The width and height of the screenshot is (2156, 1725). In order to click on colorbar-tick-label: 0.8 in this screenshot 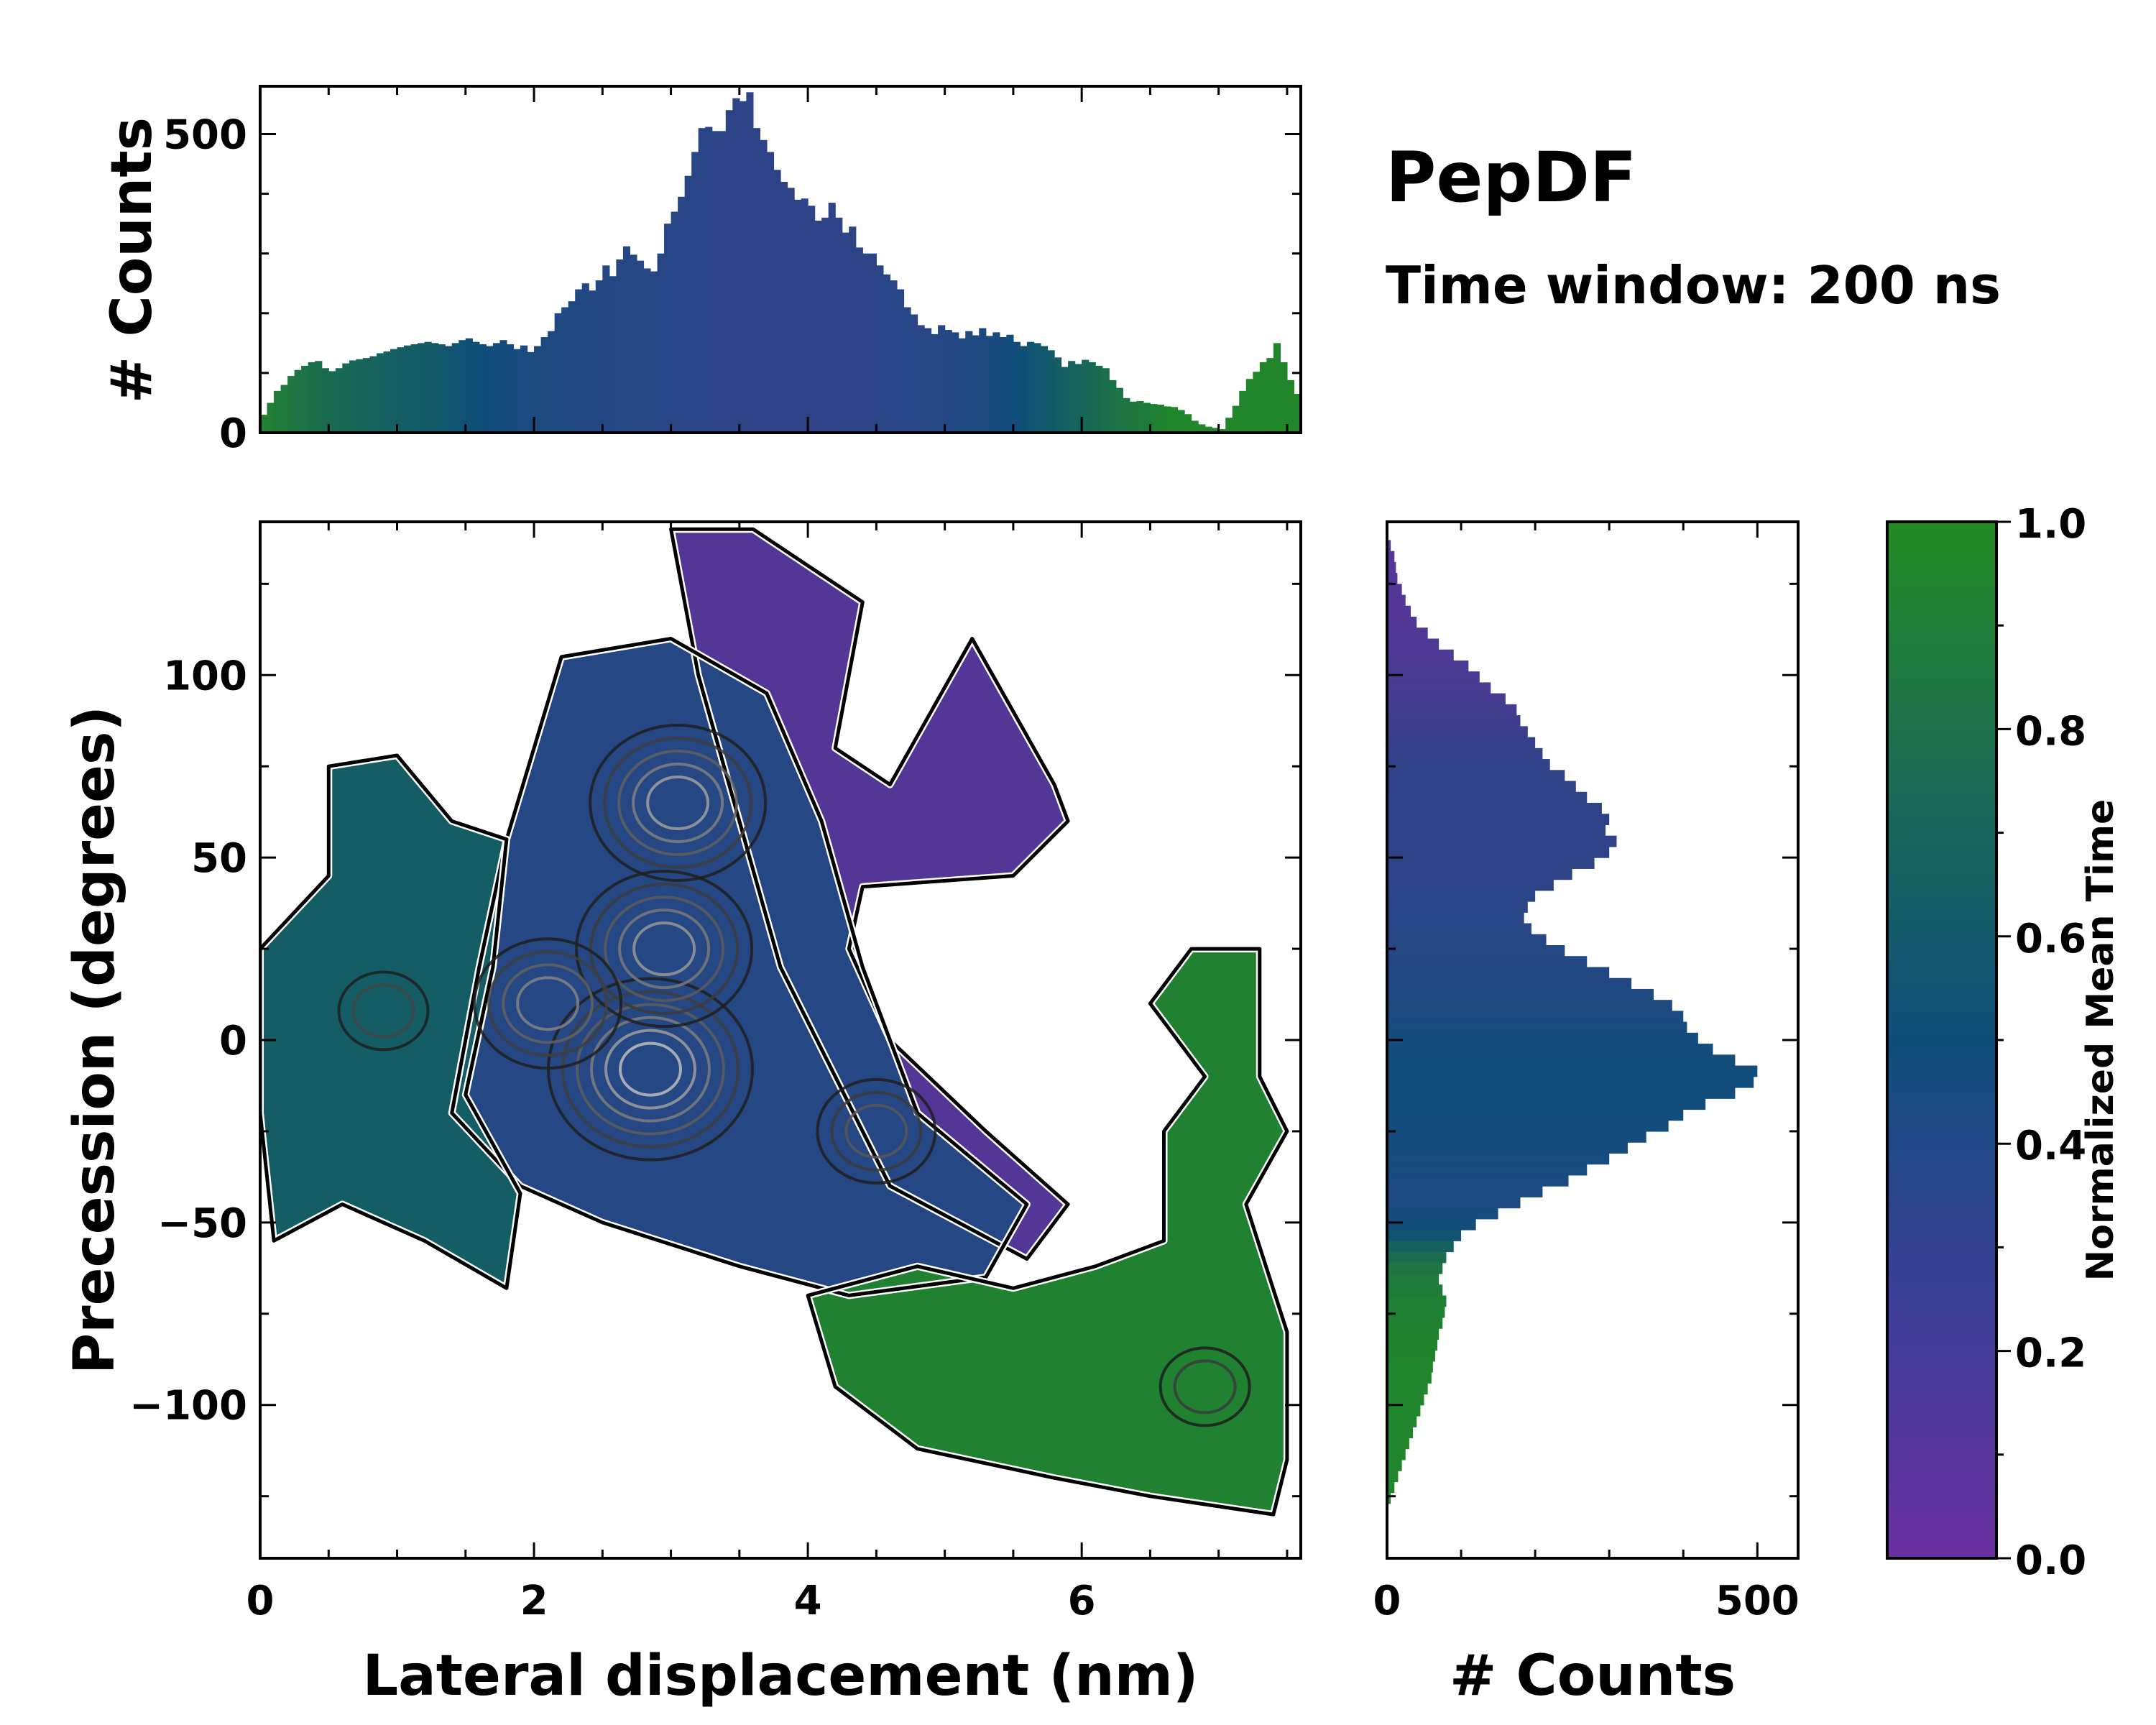, I will do `click(2050, 731)`.